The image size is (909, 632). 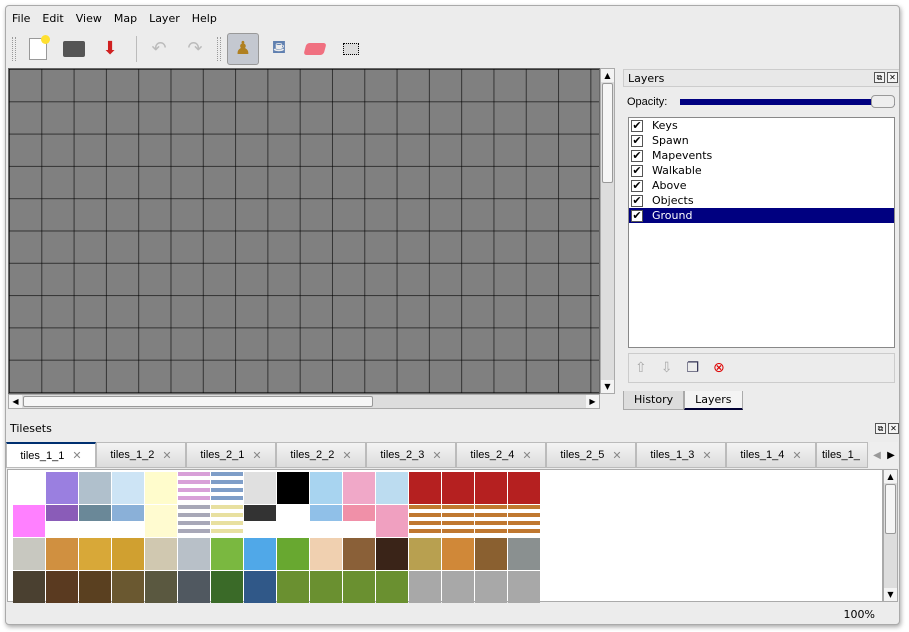 I want to click on scroll-up-icon: ▲, so click(x=890, y=476).